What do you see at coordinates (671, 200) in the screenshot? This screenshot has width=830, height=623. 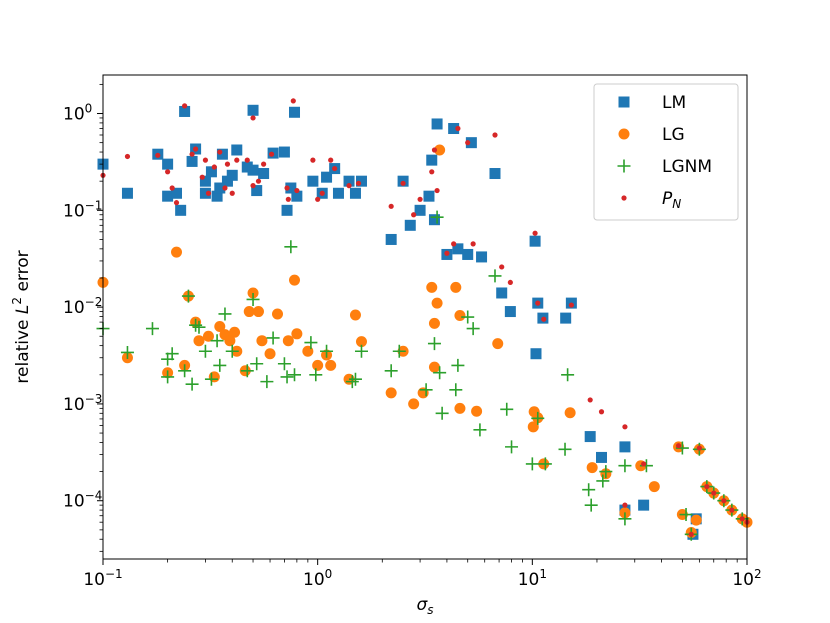 I see `legend-label: PN` at bounding box center [671, 200].